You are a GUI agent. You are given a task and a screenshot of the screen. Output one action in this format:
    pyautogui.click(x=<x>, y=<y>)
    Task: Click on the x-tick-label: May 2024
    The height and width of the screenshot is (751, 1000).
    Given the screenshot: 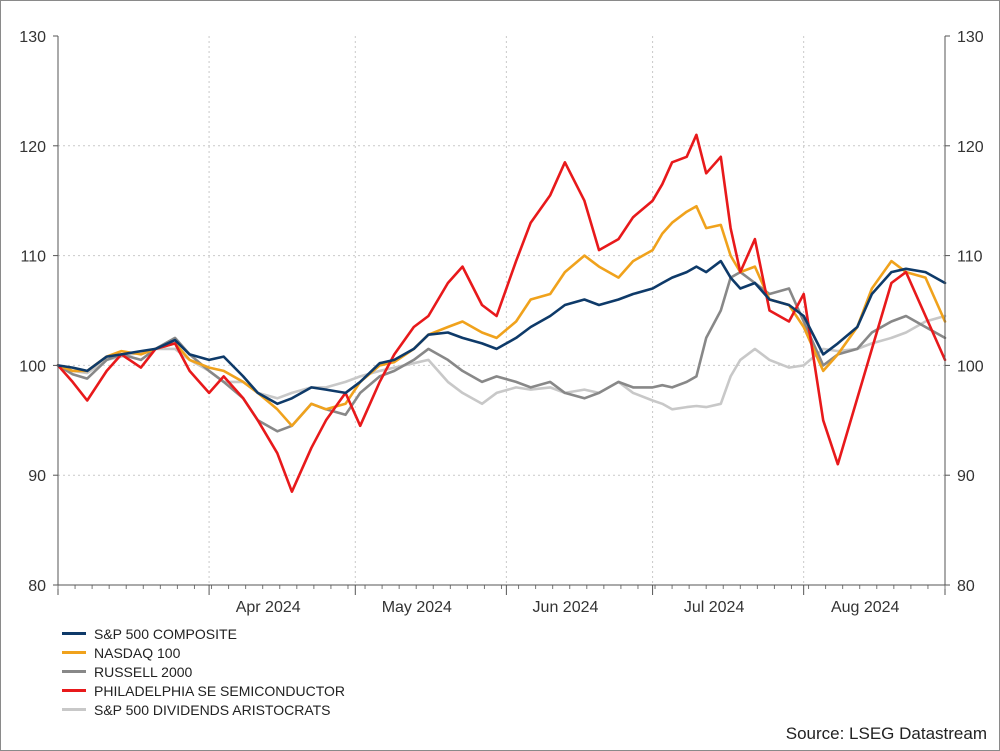 What is the action you would take?
    pyautogui.click(x=417, y=607)
    